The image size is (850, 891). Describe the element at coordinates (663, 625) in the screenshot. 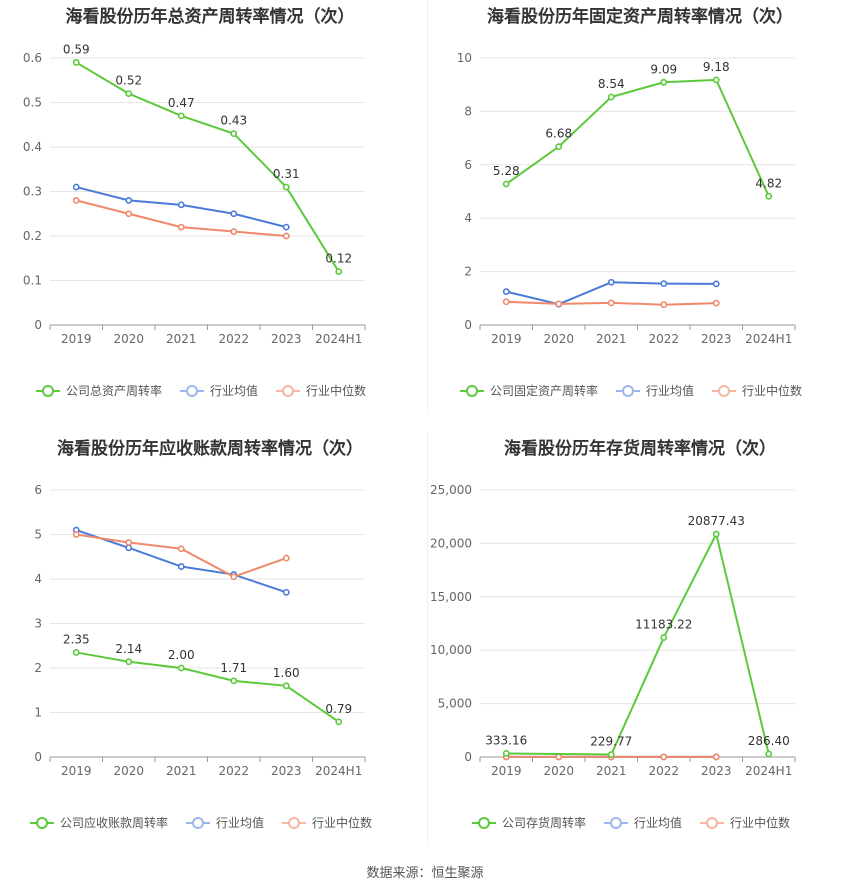

I see `data-label: 11183.22` at that location.